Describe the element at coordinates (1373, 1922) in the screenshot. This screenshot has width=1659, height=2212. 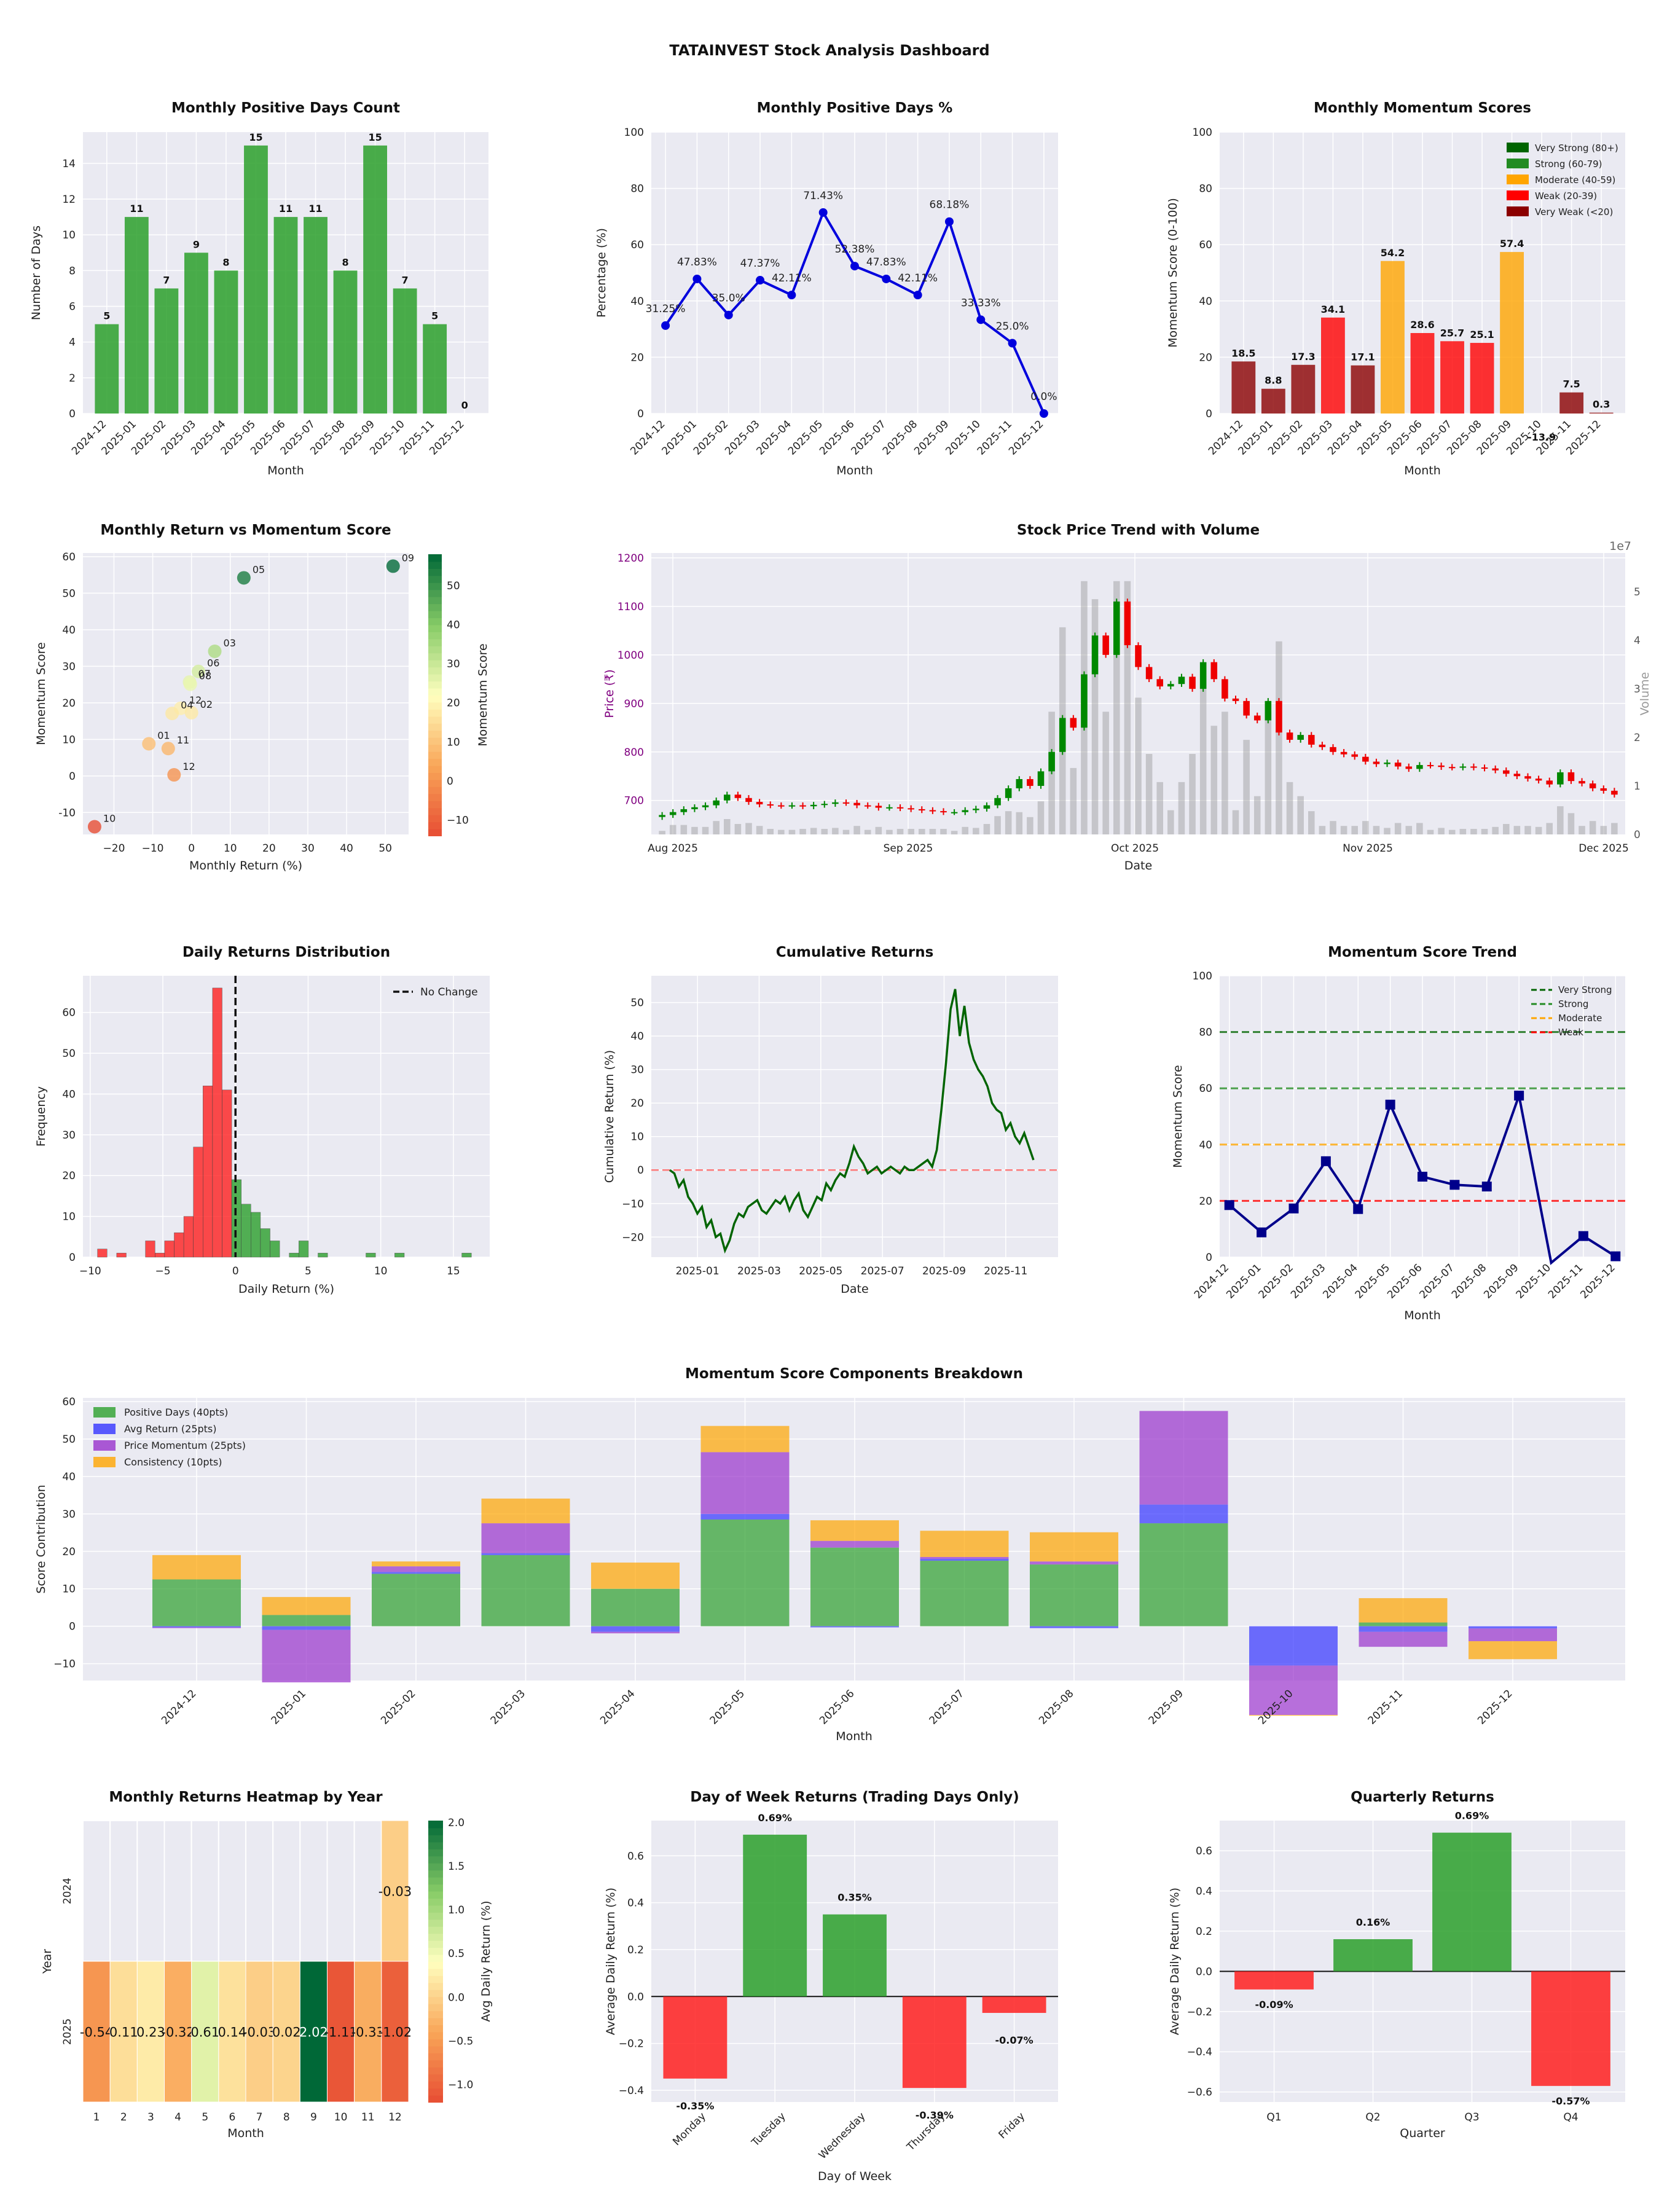
I see `data-label: 0.16%` at that location.